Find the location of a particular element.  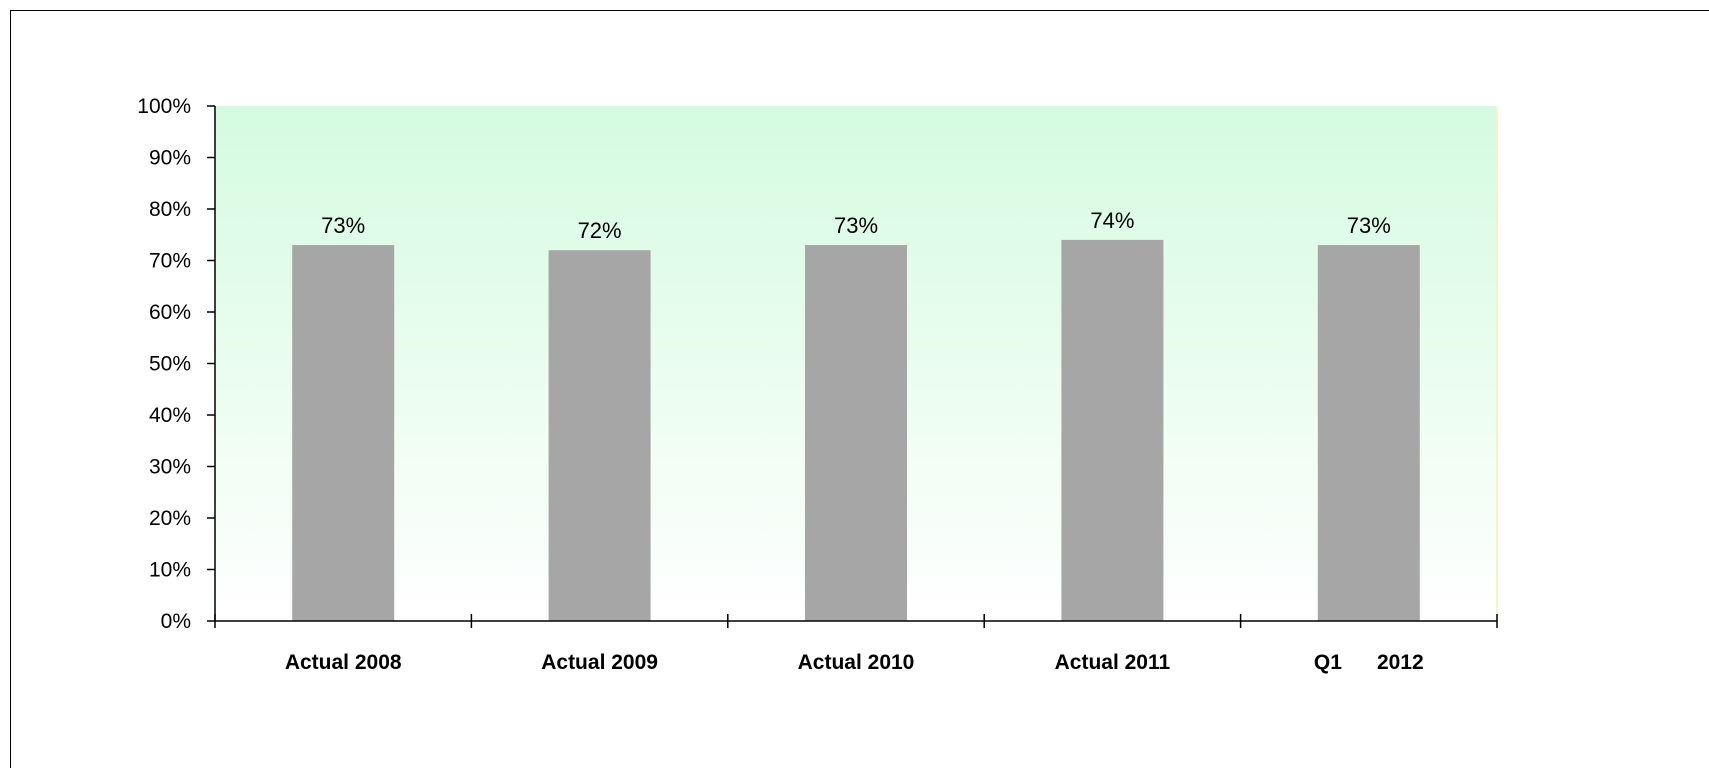

y-tick-label-4: 40% is located at coordinates (170, 415).